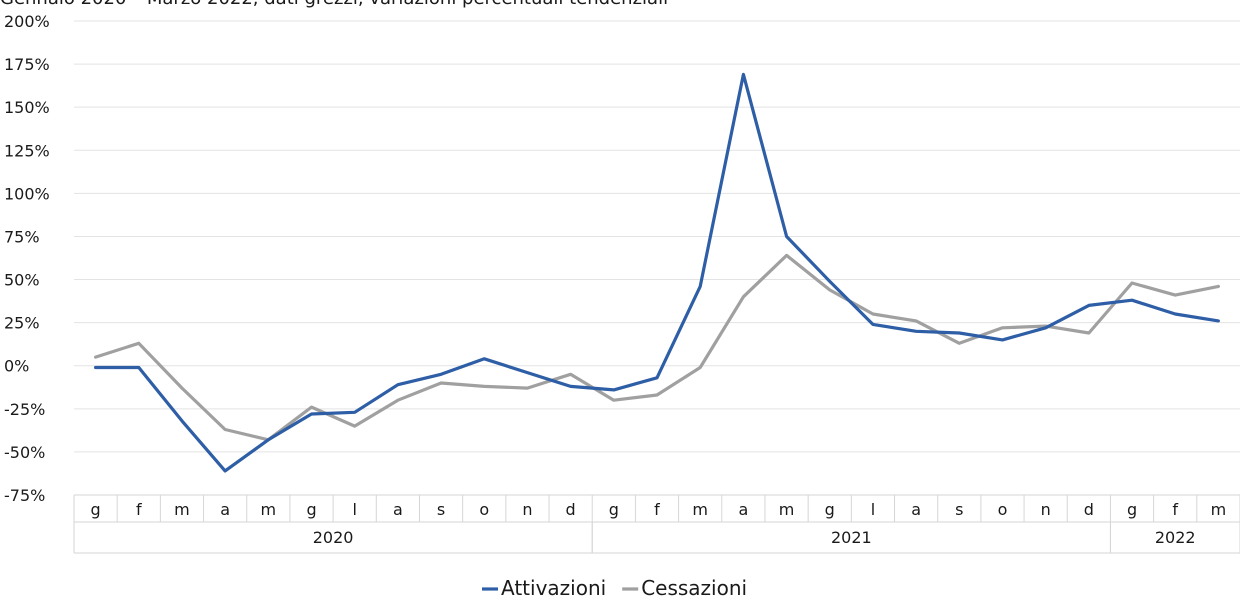  Describe the element at coordinates (27, 64) in the screenshot. I see `y-tick-label: 175%` at that location.